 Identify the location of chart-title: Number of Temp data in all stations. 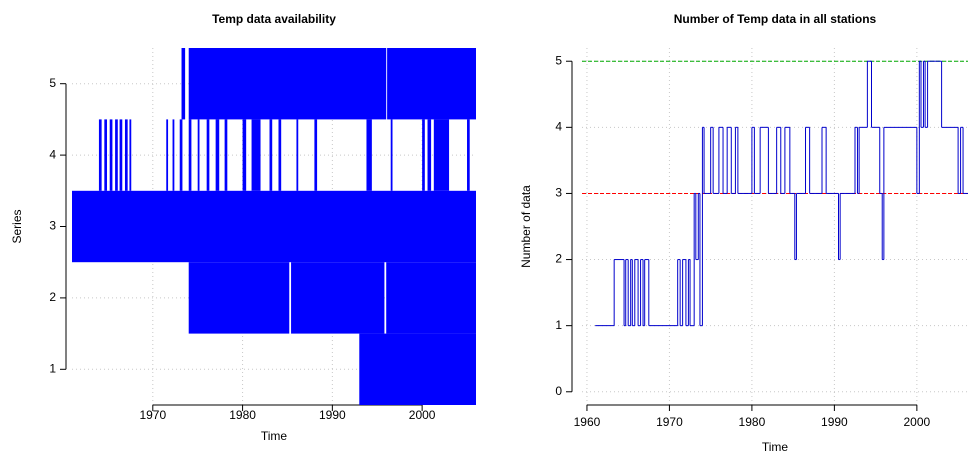
(775, 19).